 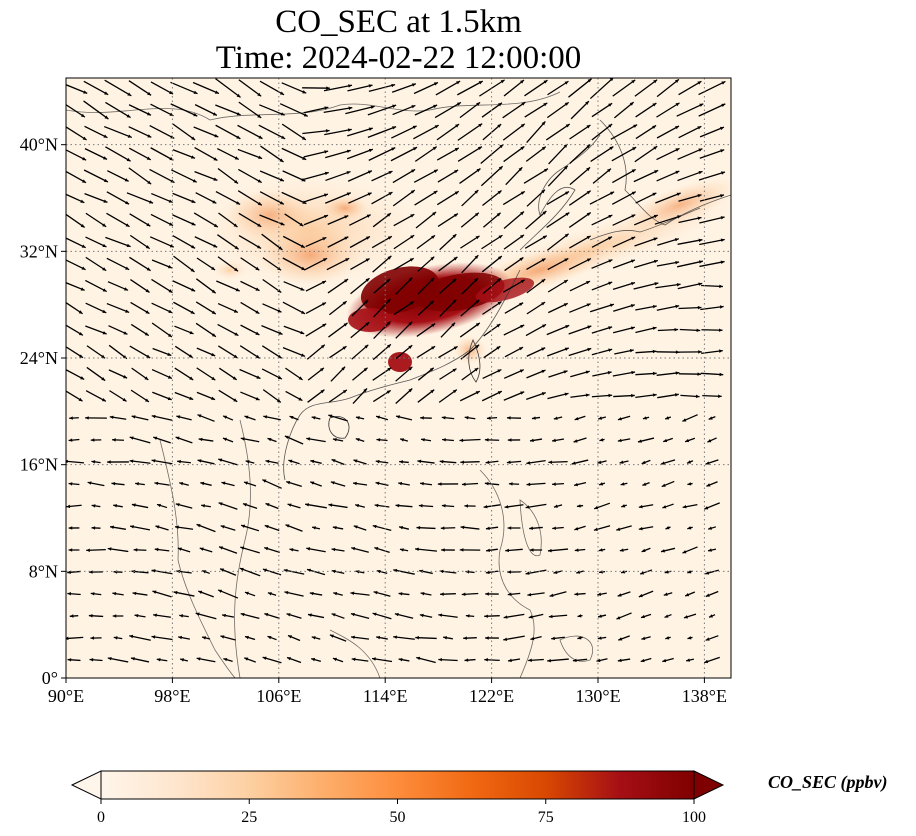 I want to click on map-title-time: Time: 2024-02-22 12:00:00, so click(x=398, y=58).